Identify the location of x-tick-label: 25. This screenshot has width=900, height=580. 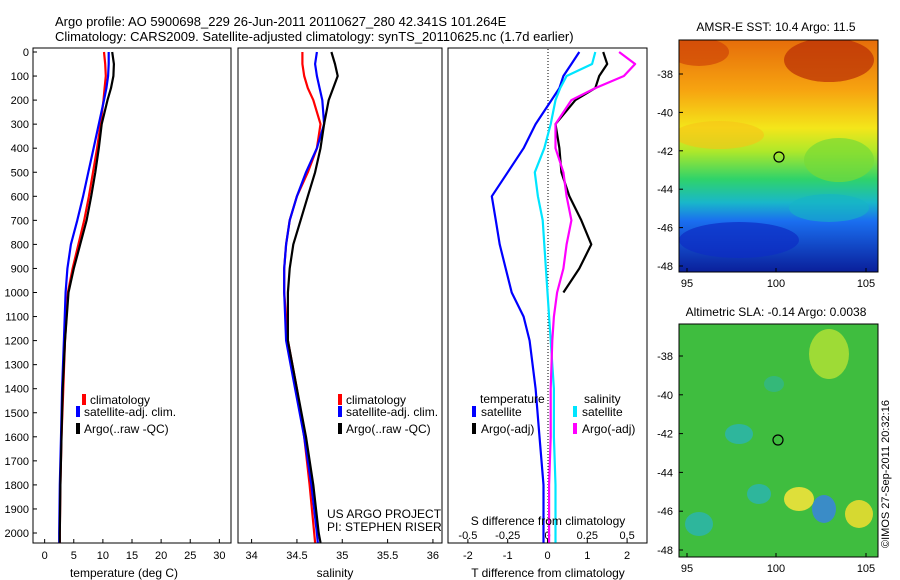
(190, 556).